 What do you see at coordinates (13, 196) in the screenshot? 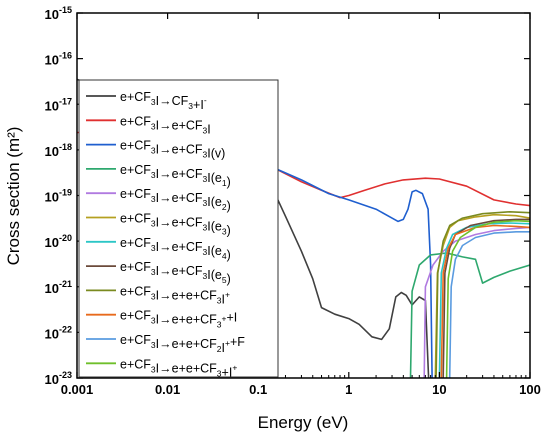
I see `y-axis-title: Cross section (m²)` at bounding box center [13, 196].